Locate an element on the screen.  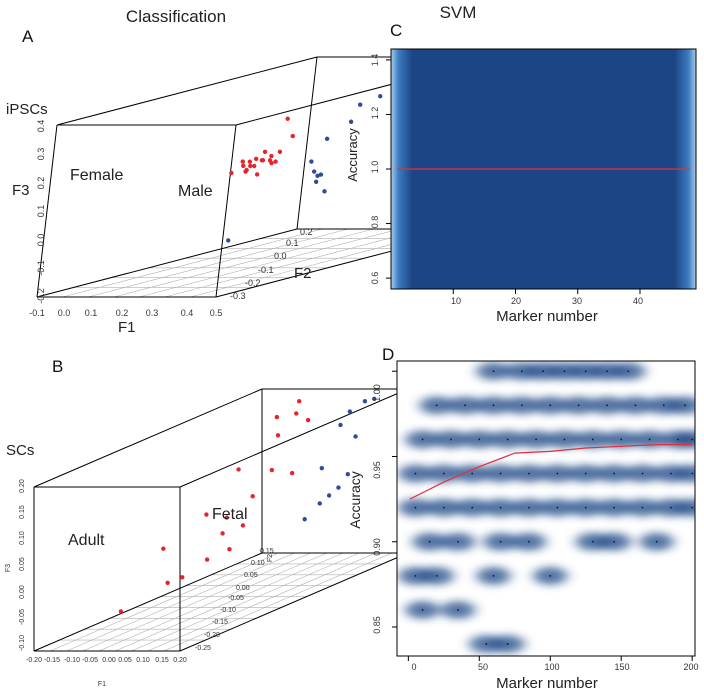
b-y-tick: -0.15 is located at coordinates (220, 622).